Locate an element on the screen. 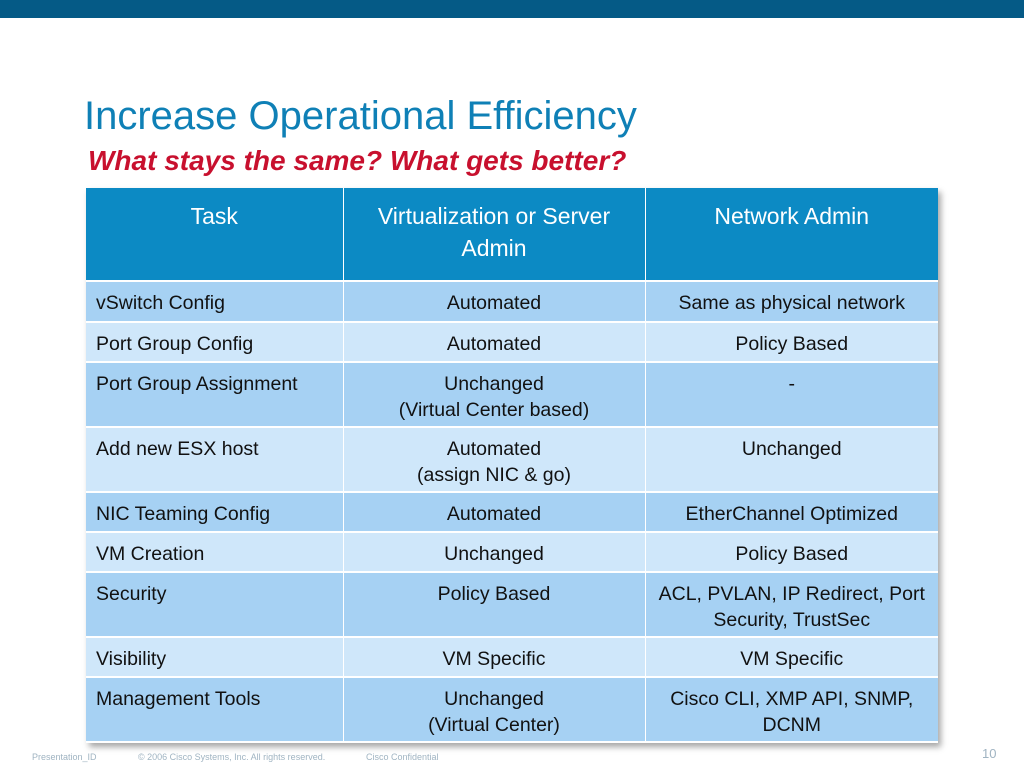 The height and width of the screenshot is (768, 1024). server-admin-cell: Unchanged is located at coordinates (494, 552).